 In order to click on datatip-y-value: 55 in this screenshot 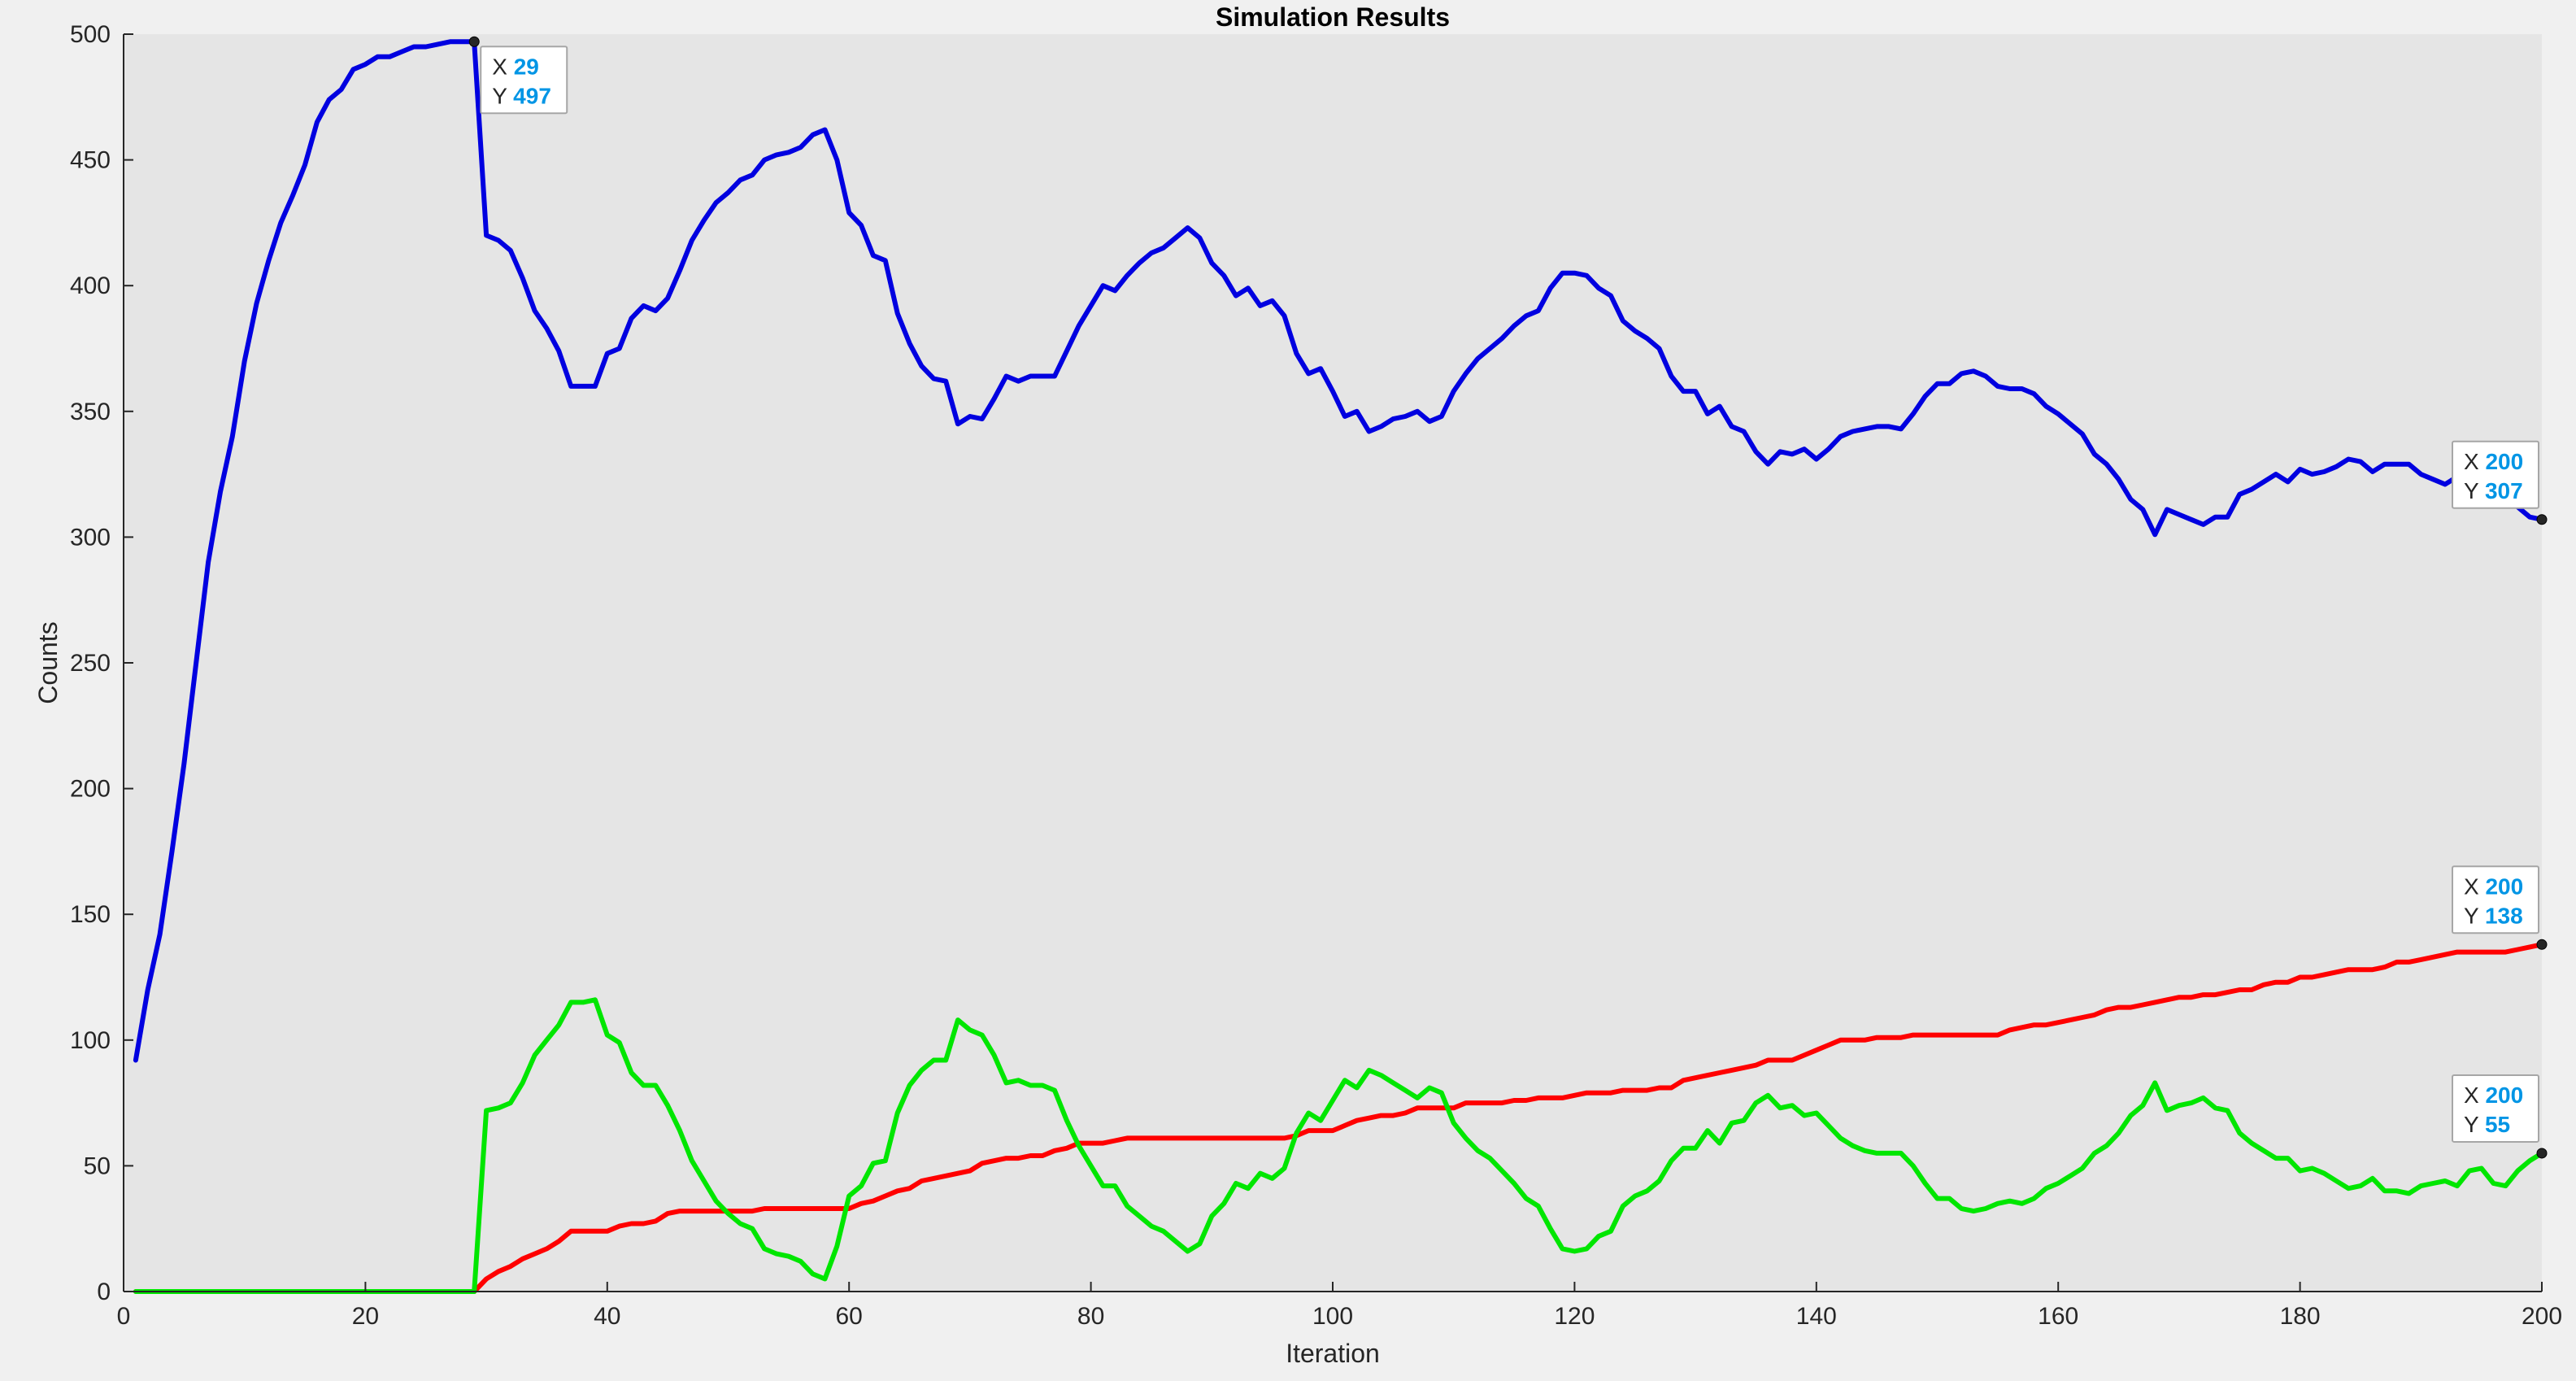, I will do `click(2497, 1124)`.